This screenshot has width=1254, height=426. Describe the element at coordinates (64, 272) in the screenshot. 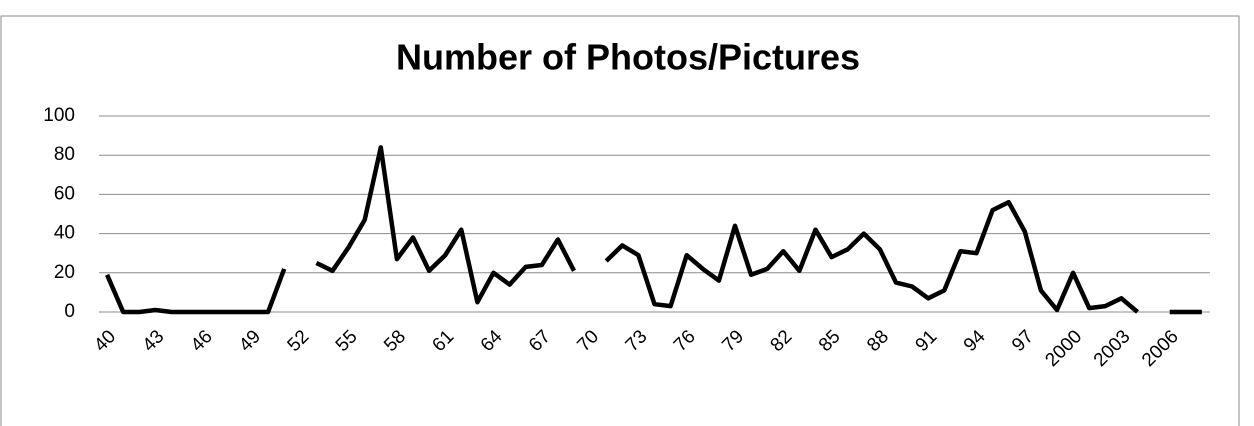

I see `y-tick-label: 20` at that location.